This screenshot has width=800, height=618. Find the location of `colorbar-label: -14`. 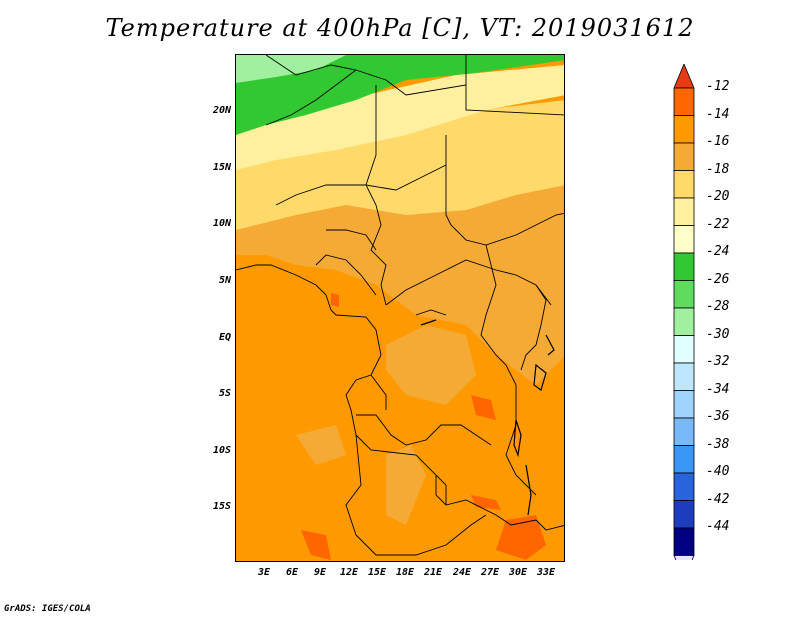

colorbar-label: -14 is located at coordinates (718, 114).